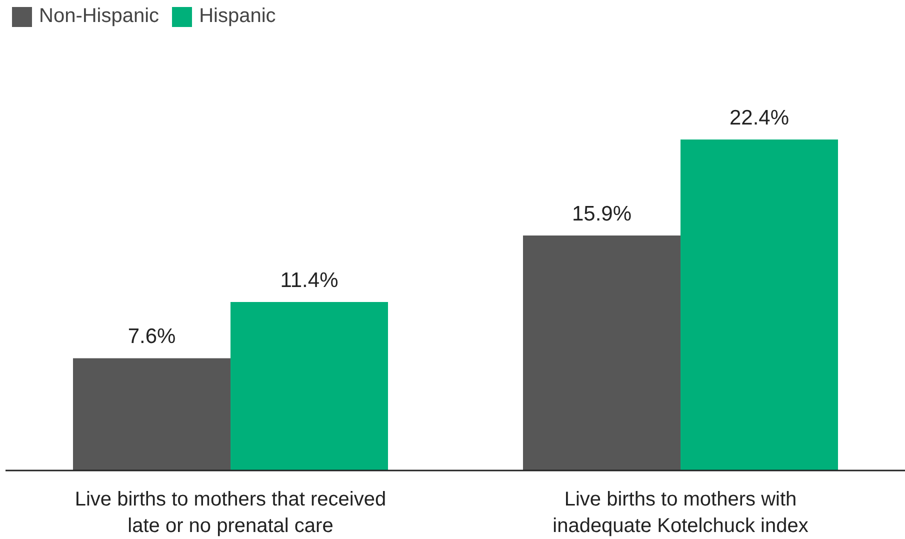 This screenshot has height=539, width=905. Describe the element at coordinates (99, 16) in the screenshot. I see `legend-label: Non-Hispanic` at that location.